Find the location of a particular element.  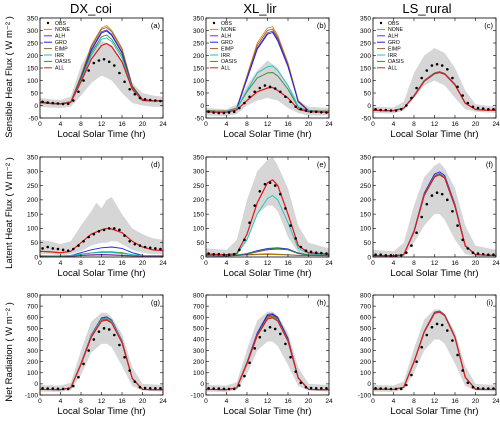

column-title-ls-rural: LS_rural is located at coordinates (426, 8).